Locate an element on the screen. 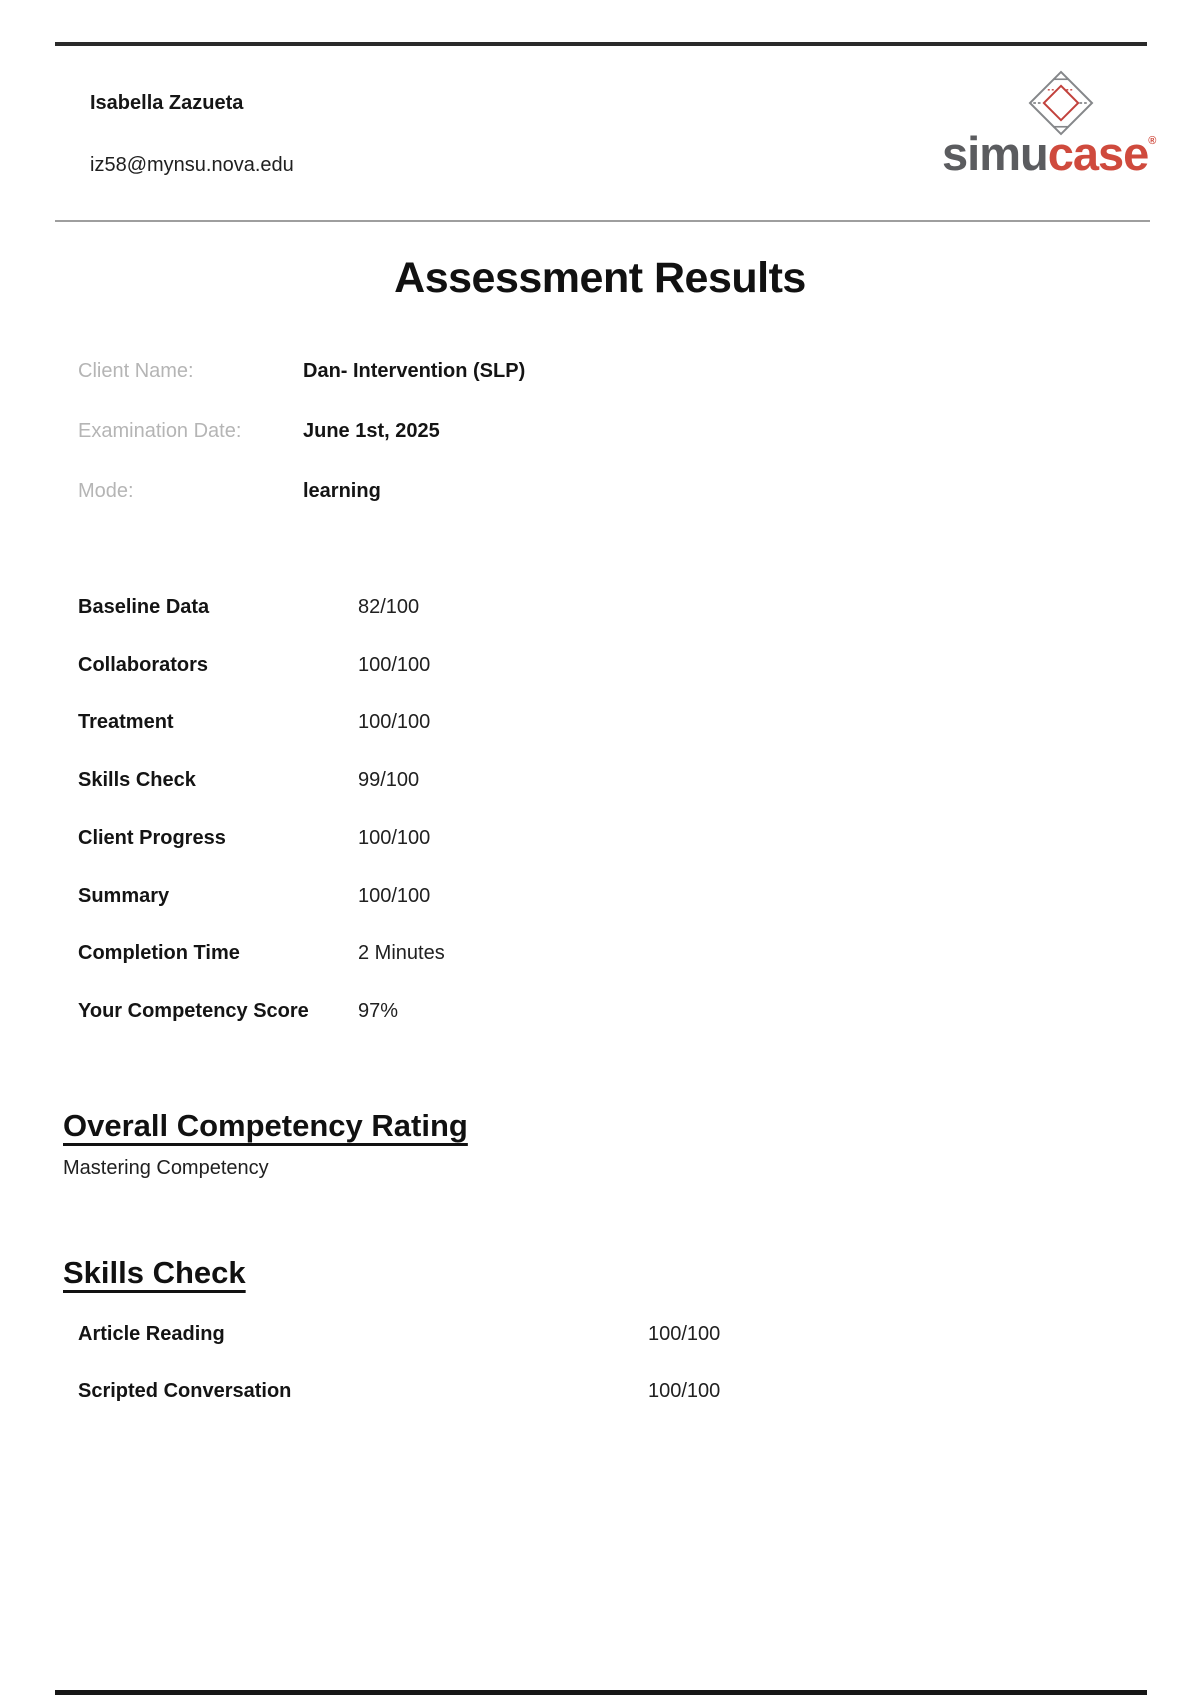 The image size is (1200, 1700). page-title: Assessment Results is located at coordinates (600, 278).